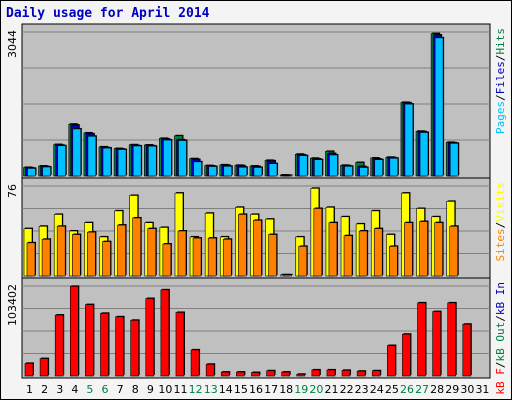 This screenshot has width=512, height=400. What do you see at coordinates (108, 13) in the screenshot?
I see `chart-title: Daily usage for April 2014` at bounding box center [108, 13].